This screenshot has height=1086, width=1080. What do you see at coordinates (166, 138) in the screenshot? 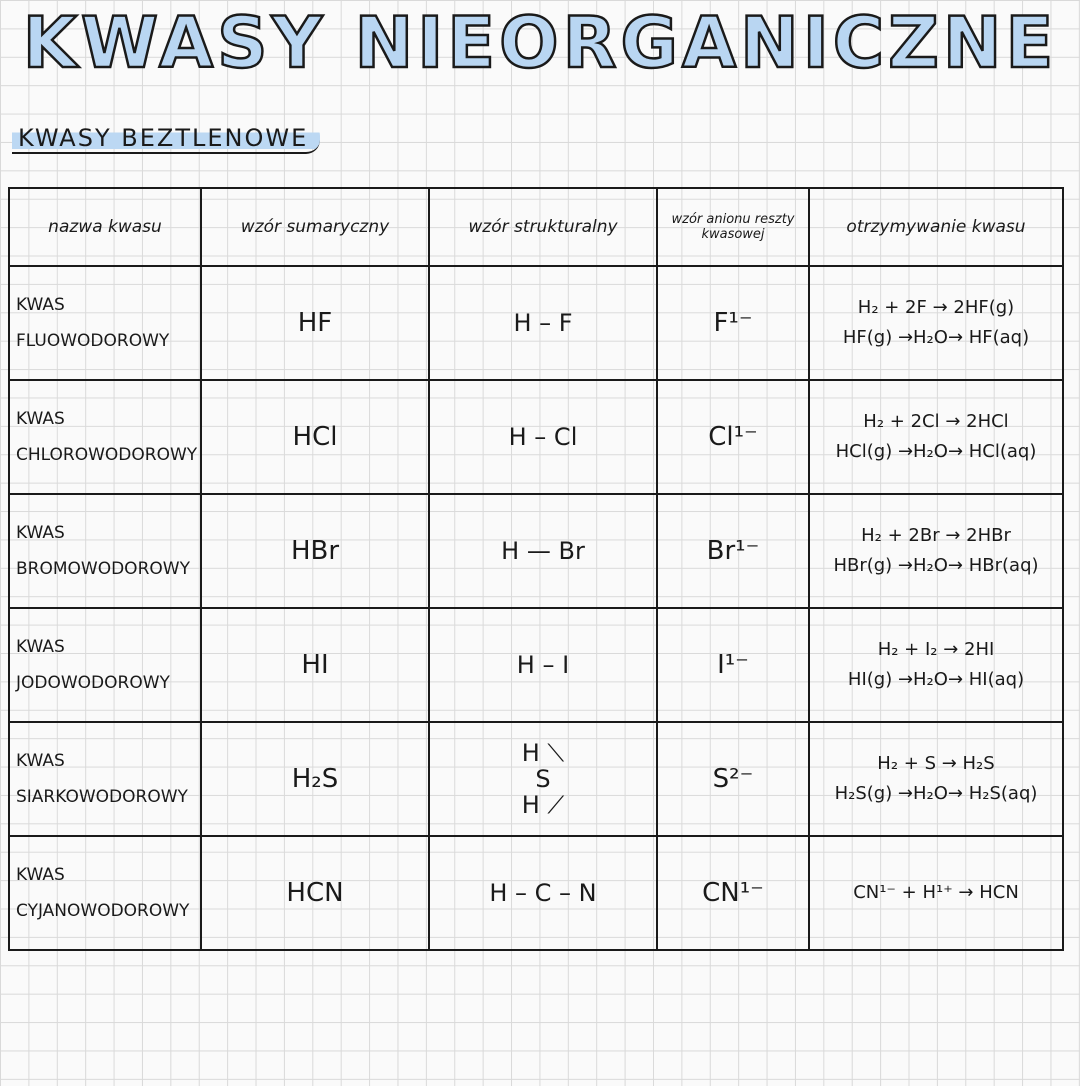
I see `section-heading: KWASY BEZTLENOWE` at bounding box center [166, 138].